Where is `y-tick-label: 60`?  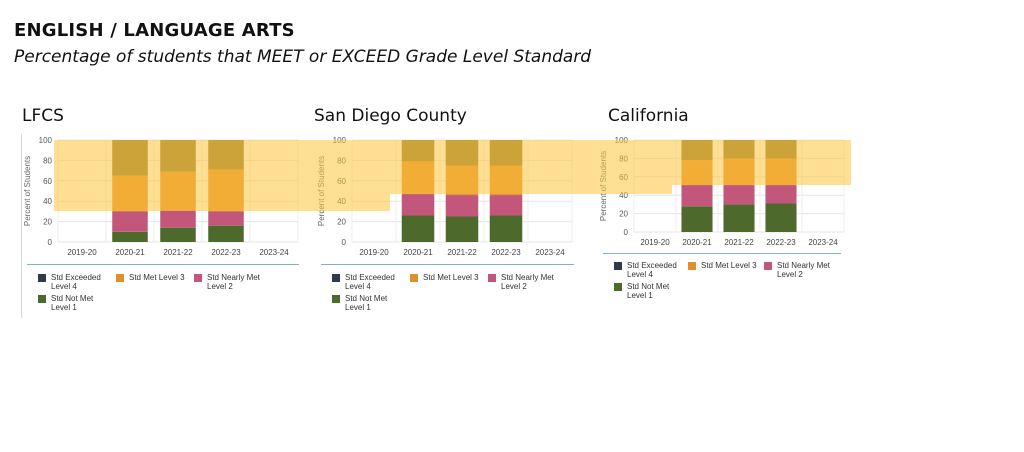
y-tick-label: 60 is located at coordinates (47, 181).